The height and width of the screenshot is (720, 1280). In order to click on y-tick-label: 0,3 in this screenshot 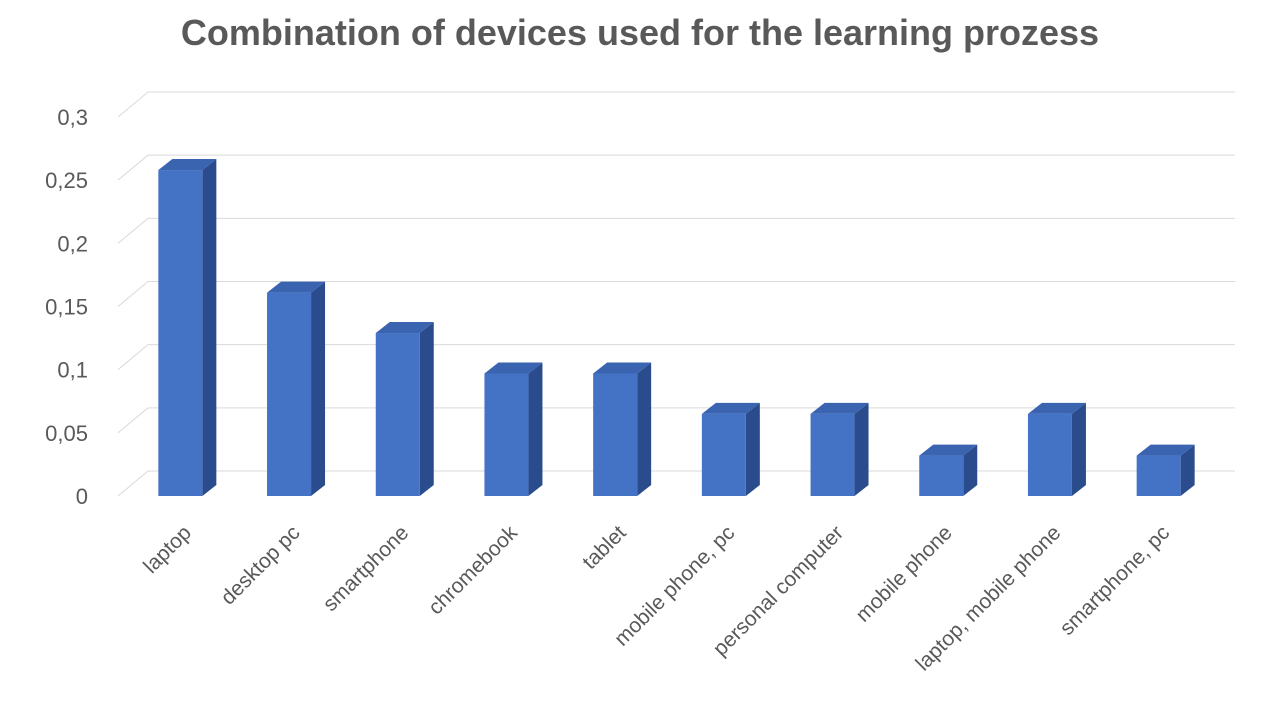, I will do `click(72, 117)`.